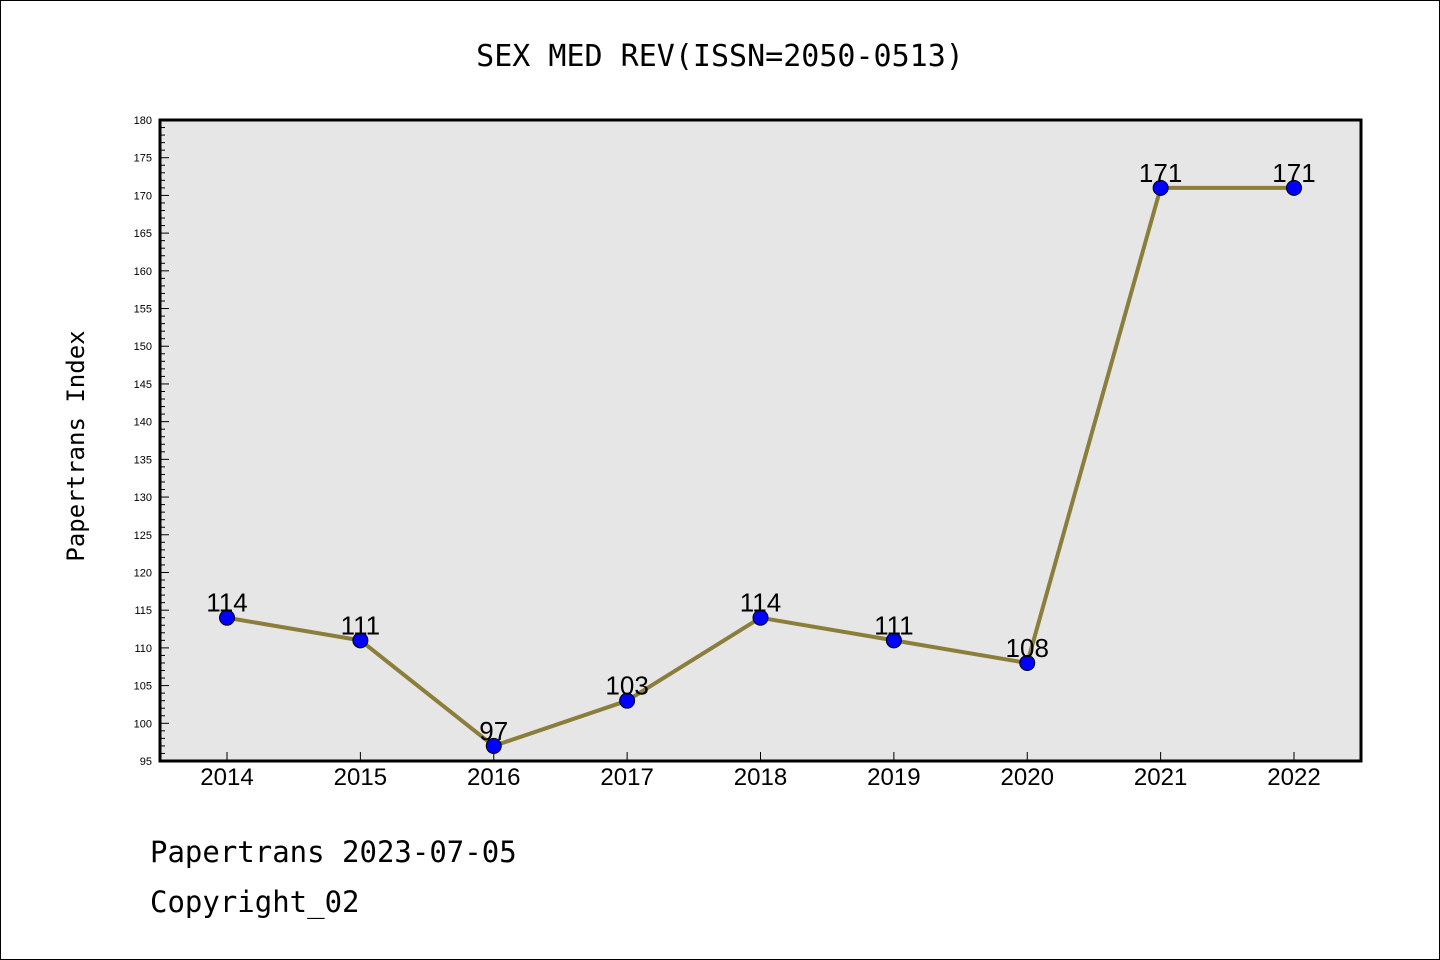 Image resolution: width=1440 pixels, height=960 pixels. What do you see at coordinates (143, 460) in the screenshot?
I see `y-tick-label: 135` at bounding box center [143, 460].